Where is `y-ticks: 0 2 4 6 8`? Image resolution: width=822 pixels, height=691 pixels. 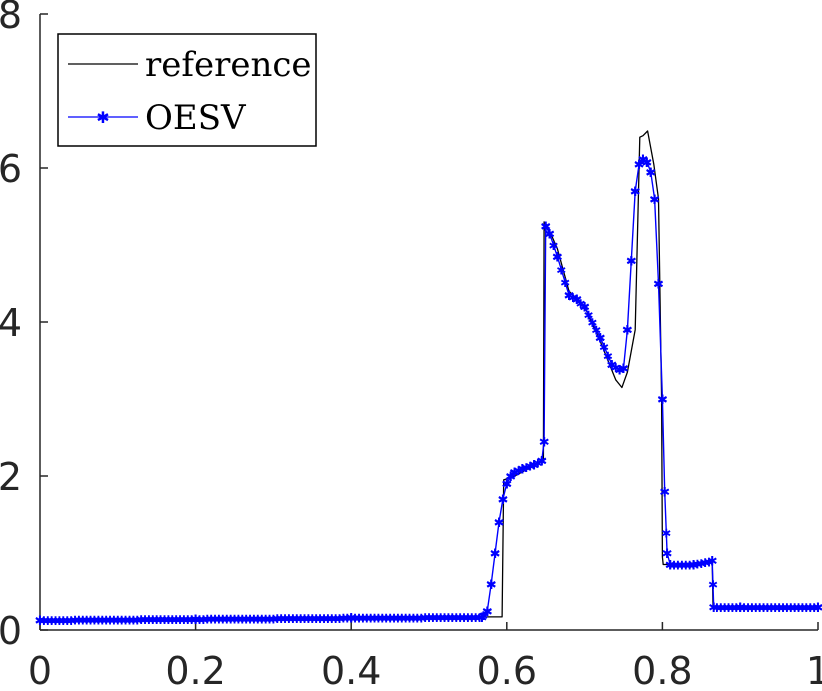 y-ticks: 0 2 4 6 8 is located at coordinates (24, 326).